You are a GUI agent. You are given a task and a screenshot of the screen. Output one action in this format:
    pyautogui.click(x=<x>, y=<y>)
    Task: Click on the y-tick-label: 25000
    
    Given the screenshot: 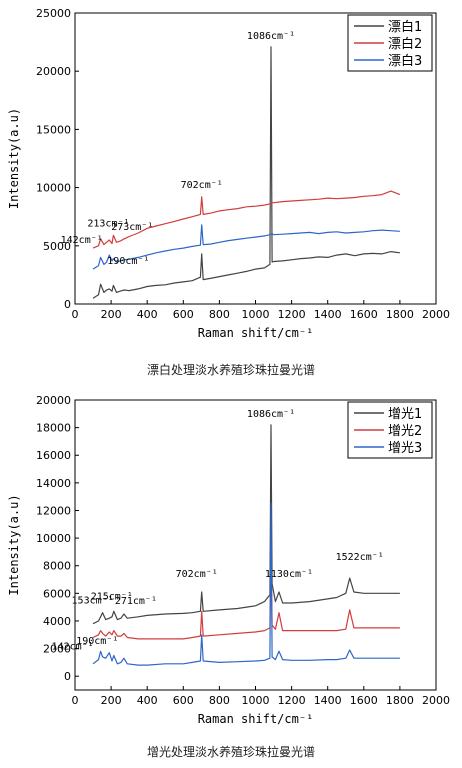 What is the action you would take?
    pyautogui.click(x=53, y=13)
    